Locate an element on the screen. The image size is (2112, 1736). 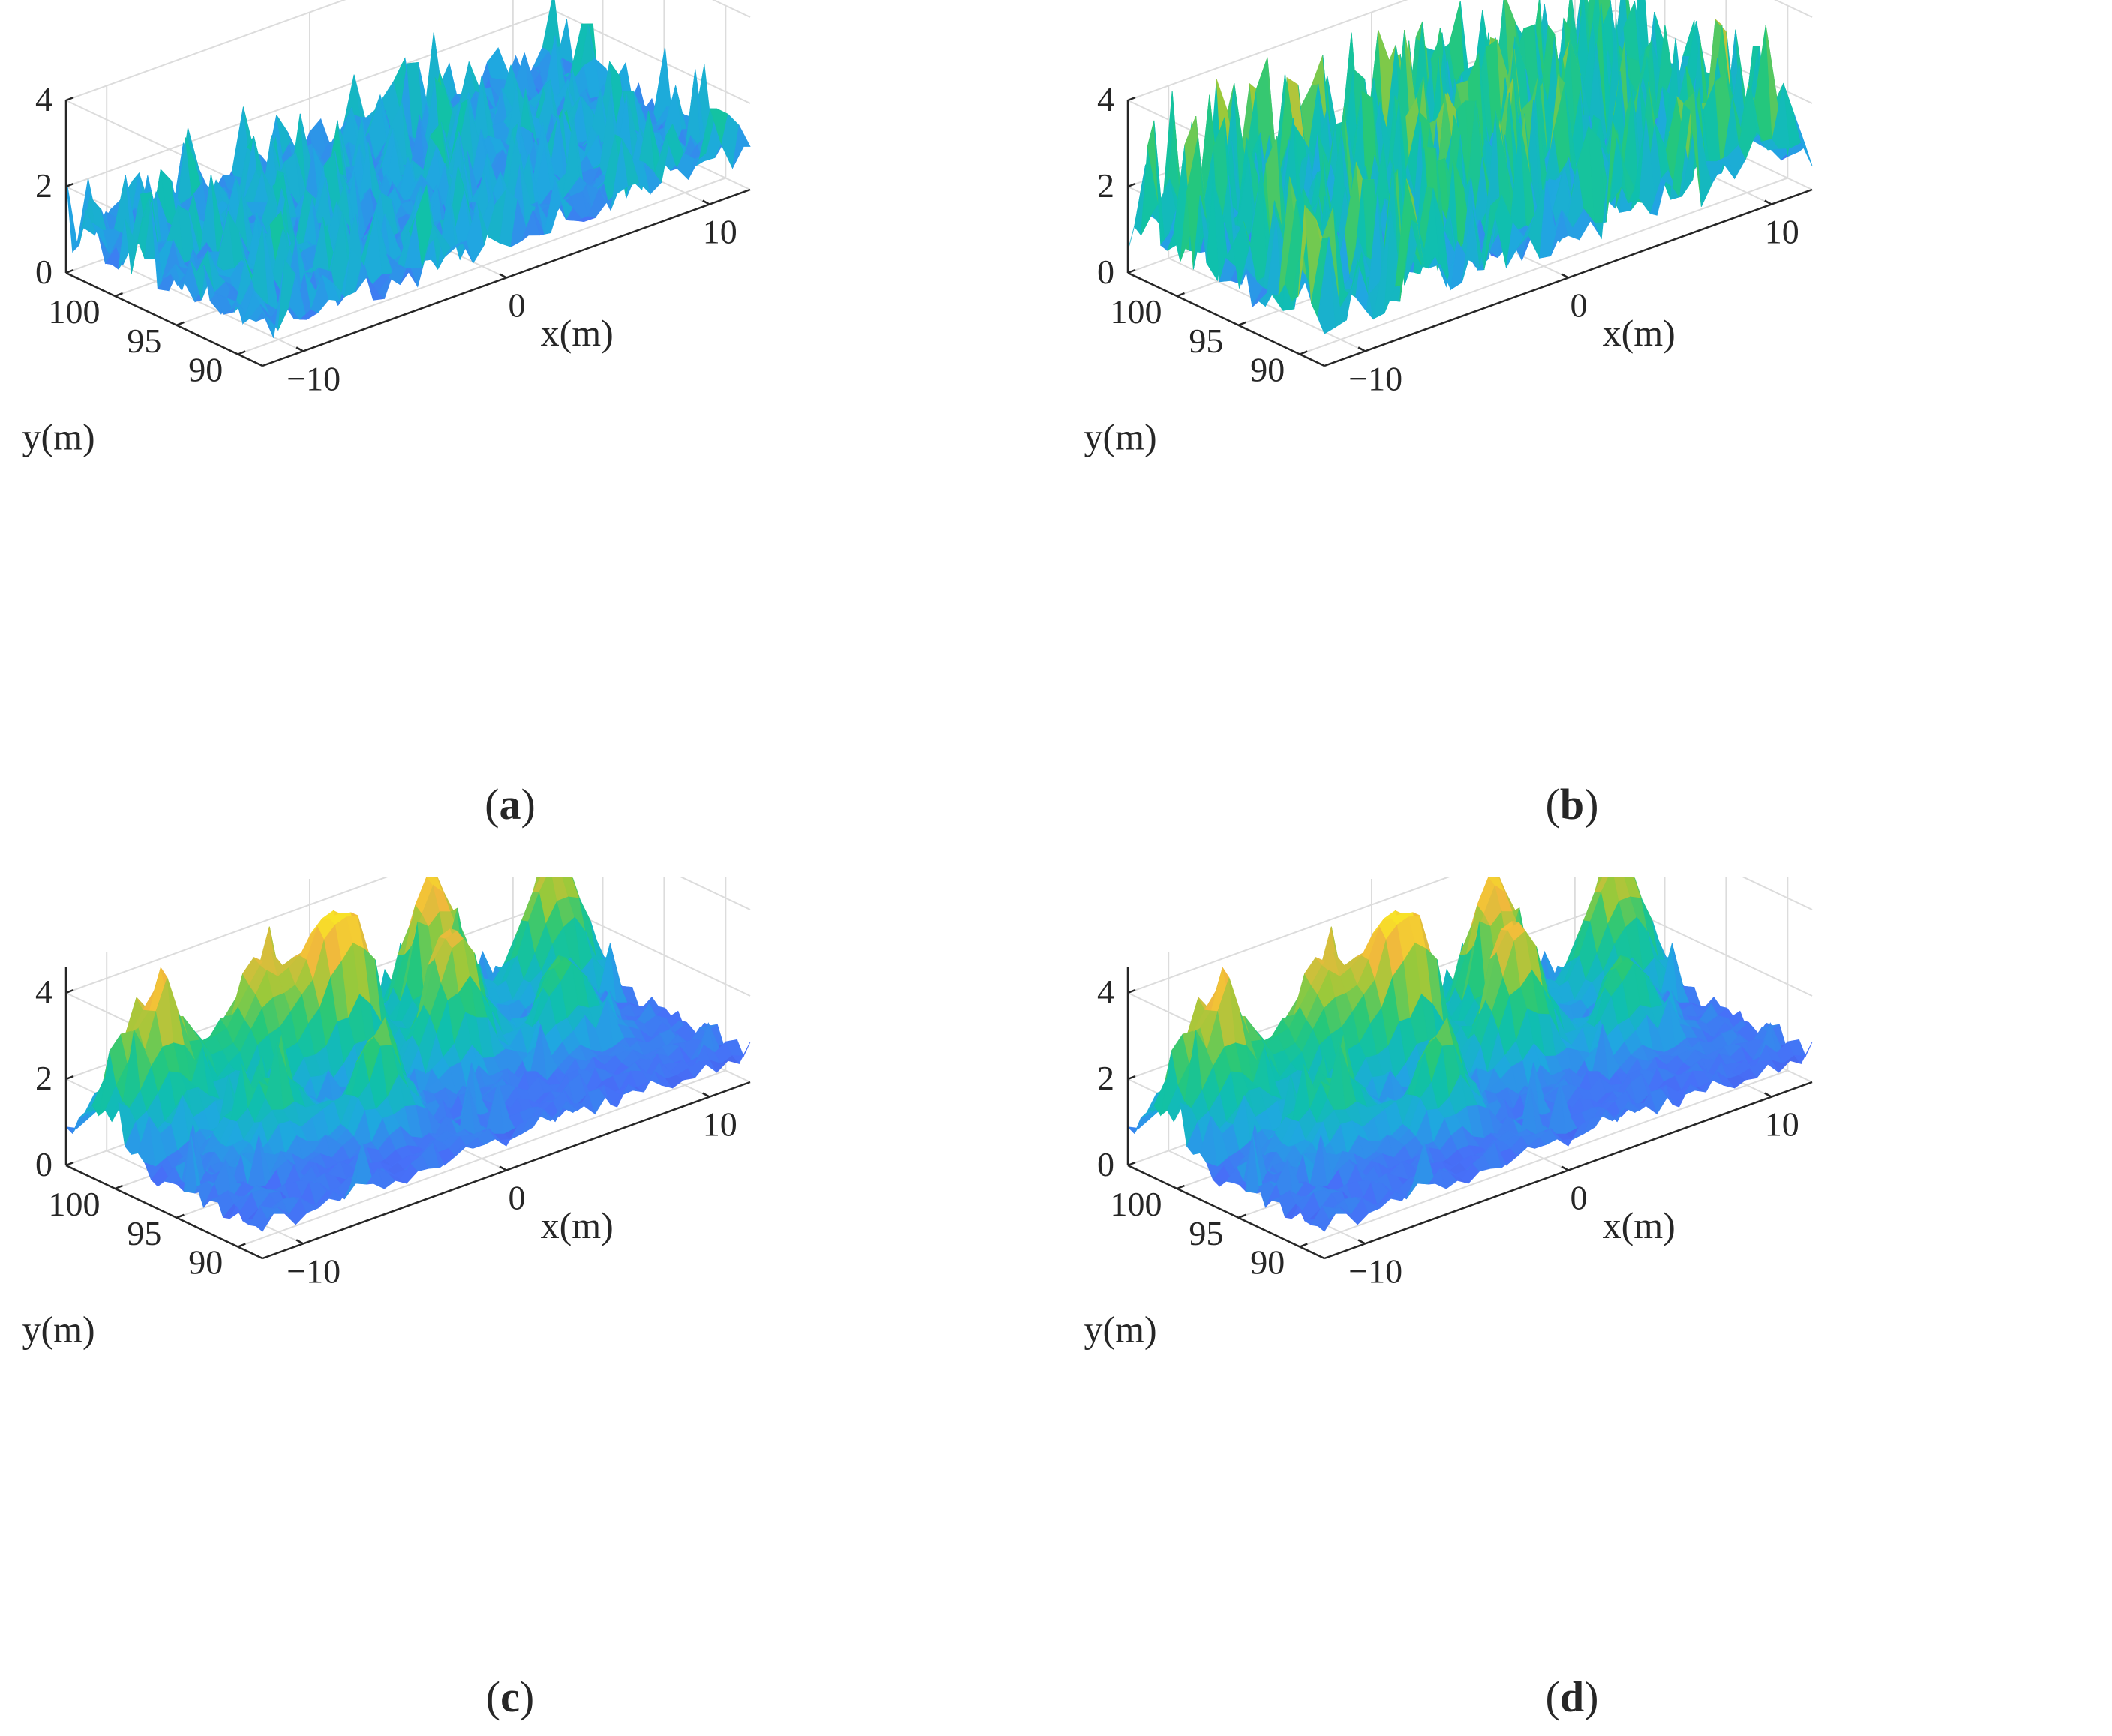
caption-letter: b is located at coordinates (1572, 805).